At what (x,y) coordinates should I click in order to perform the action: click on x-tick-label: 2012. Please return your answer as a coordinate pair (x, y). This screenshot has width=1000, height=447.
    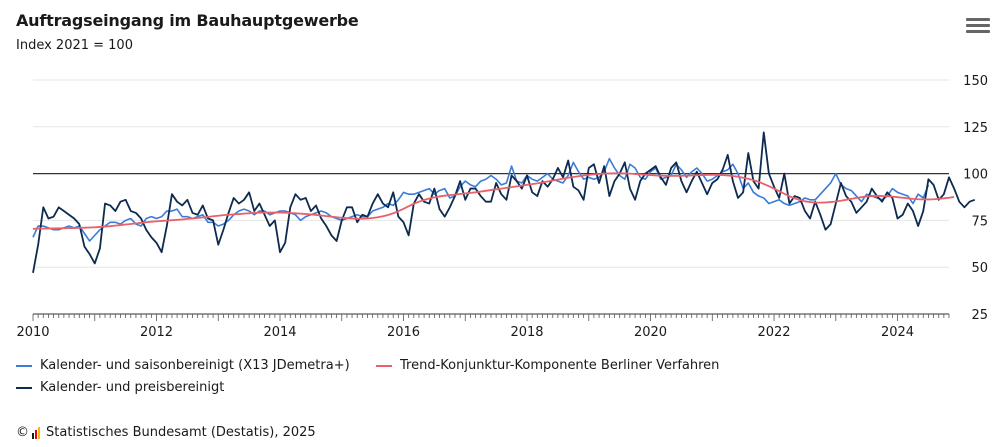
    Looking at the image, I should click on (156, 332).